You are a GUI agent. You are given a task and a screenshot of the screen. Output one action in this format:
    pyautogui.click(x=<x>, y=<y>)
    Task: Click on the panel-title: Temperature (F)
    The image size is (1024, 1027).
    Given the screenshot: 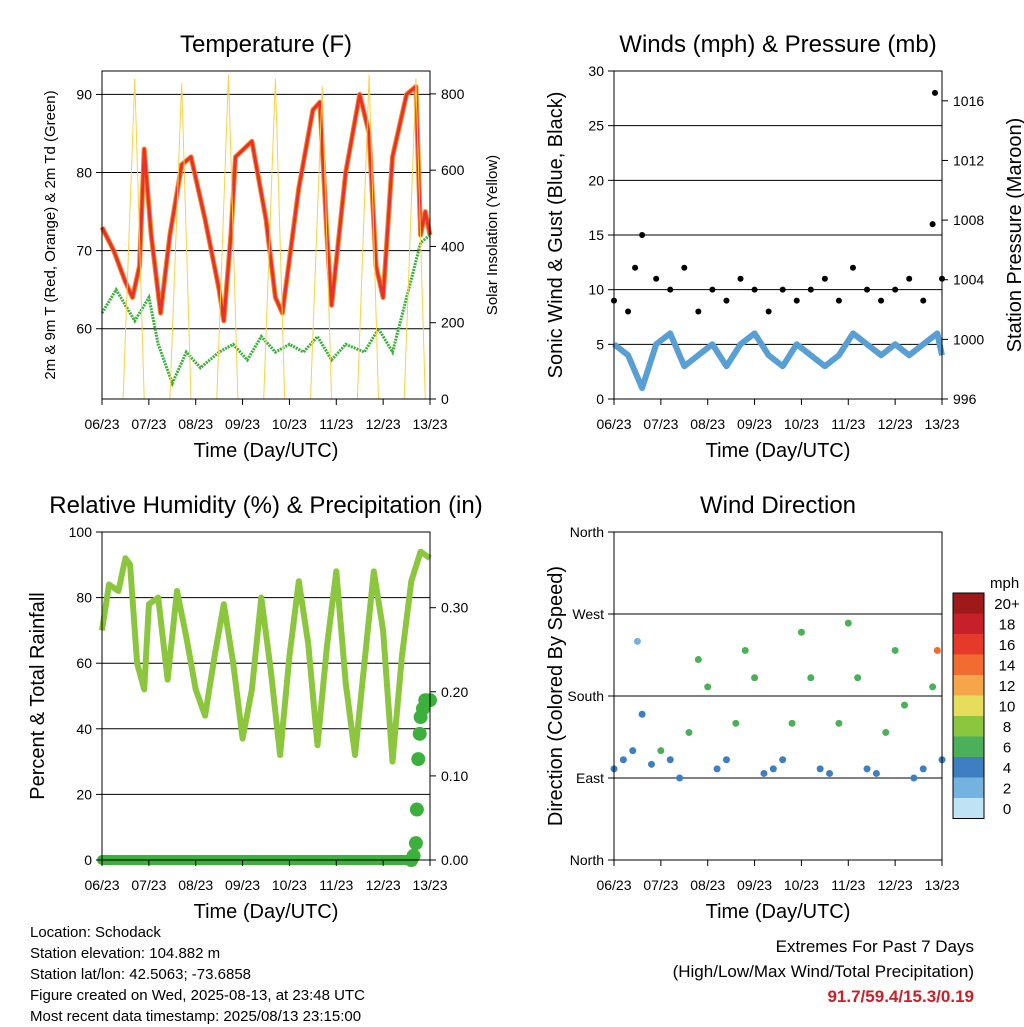 What is the action you would take?
    pyautogui.click(x=266, y=44)
    